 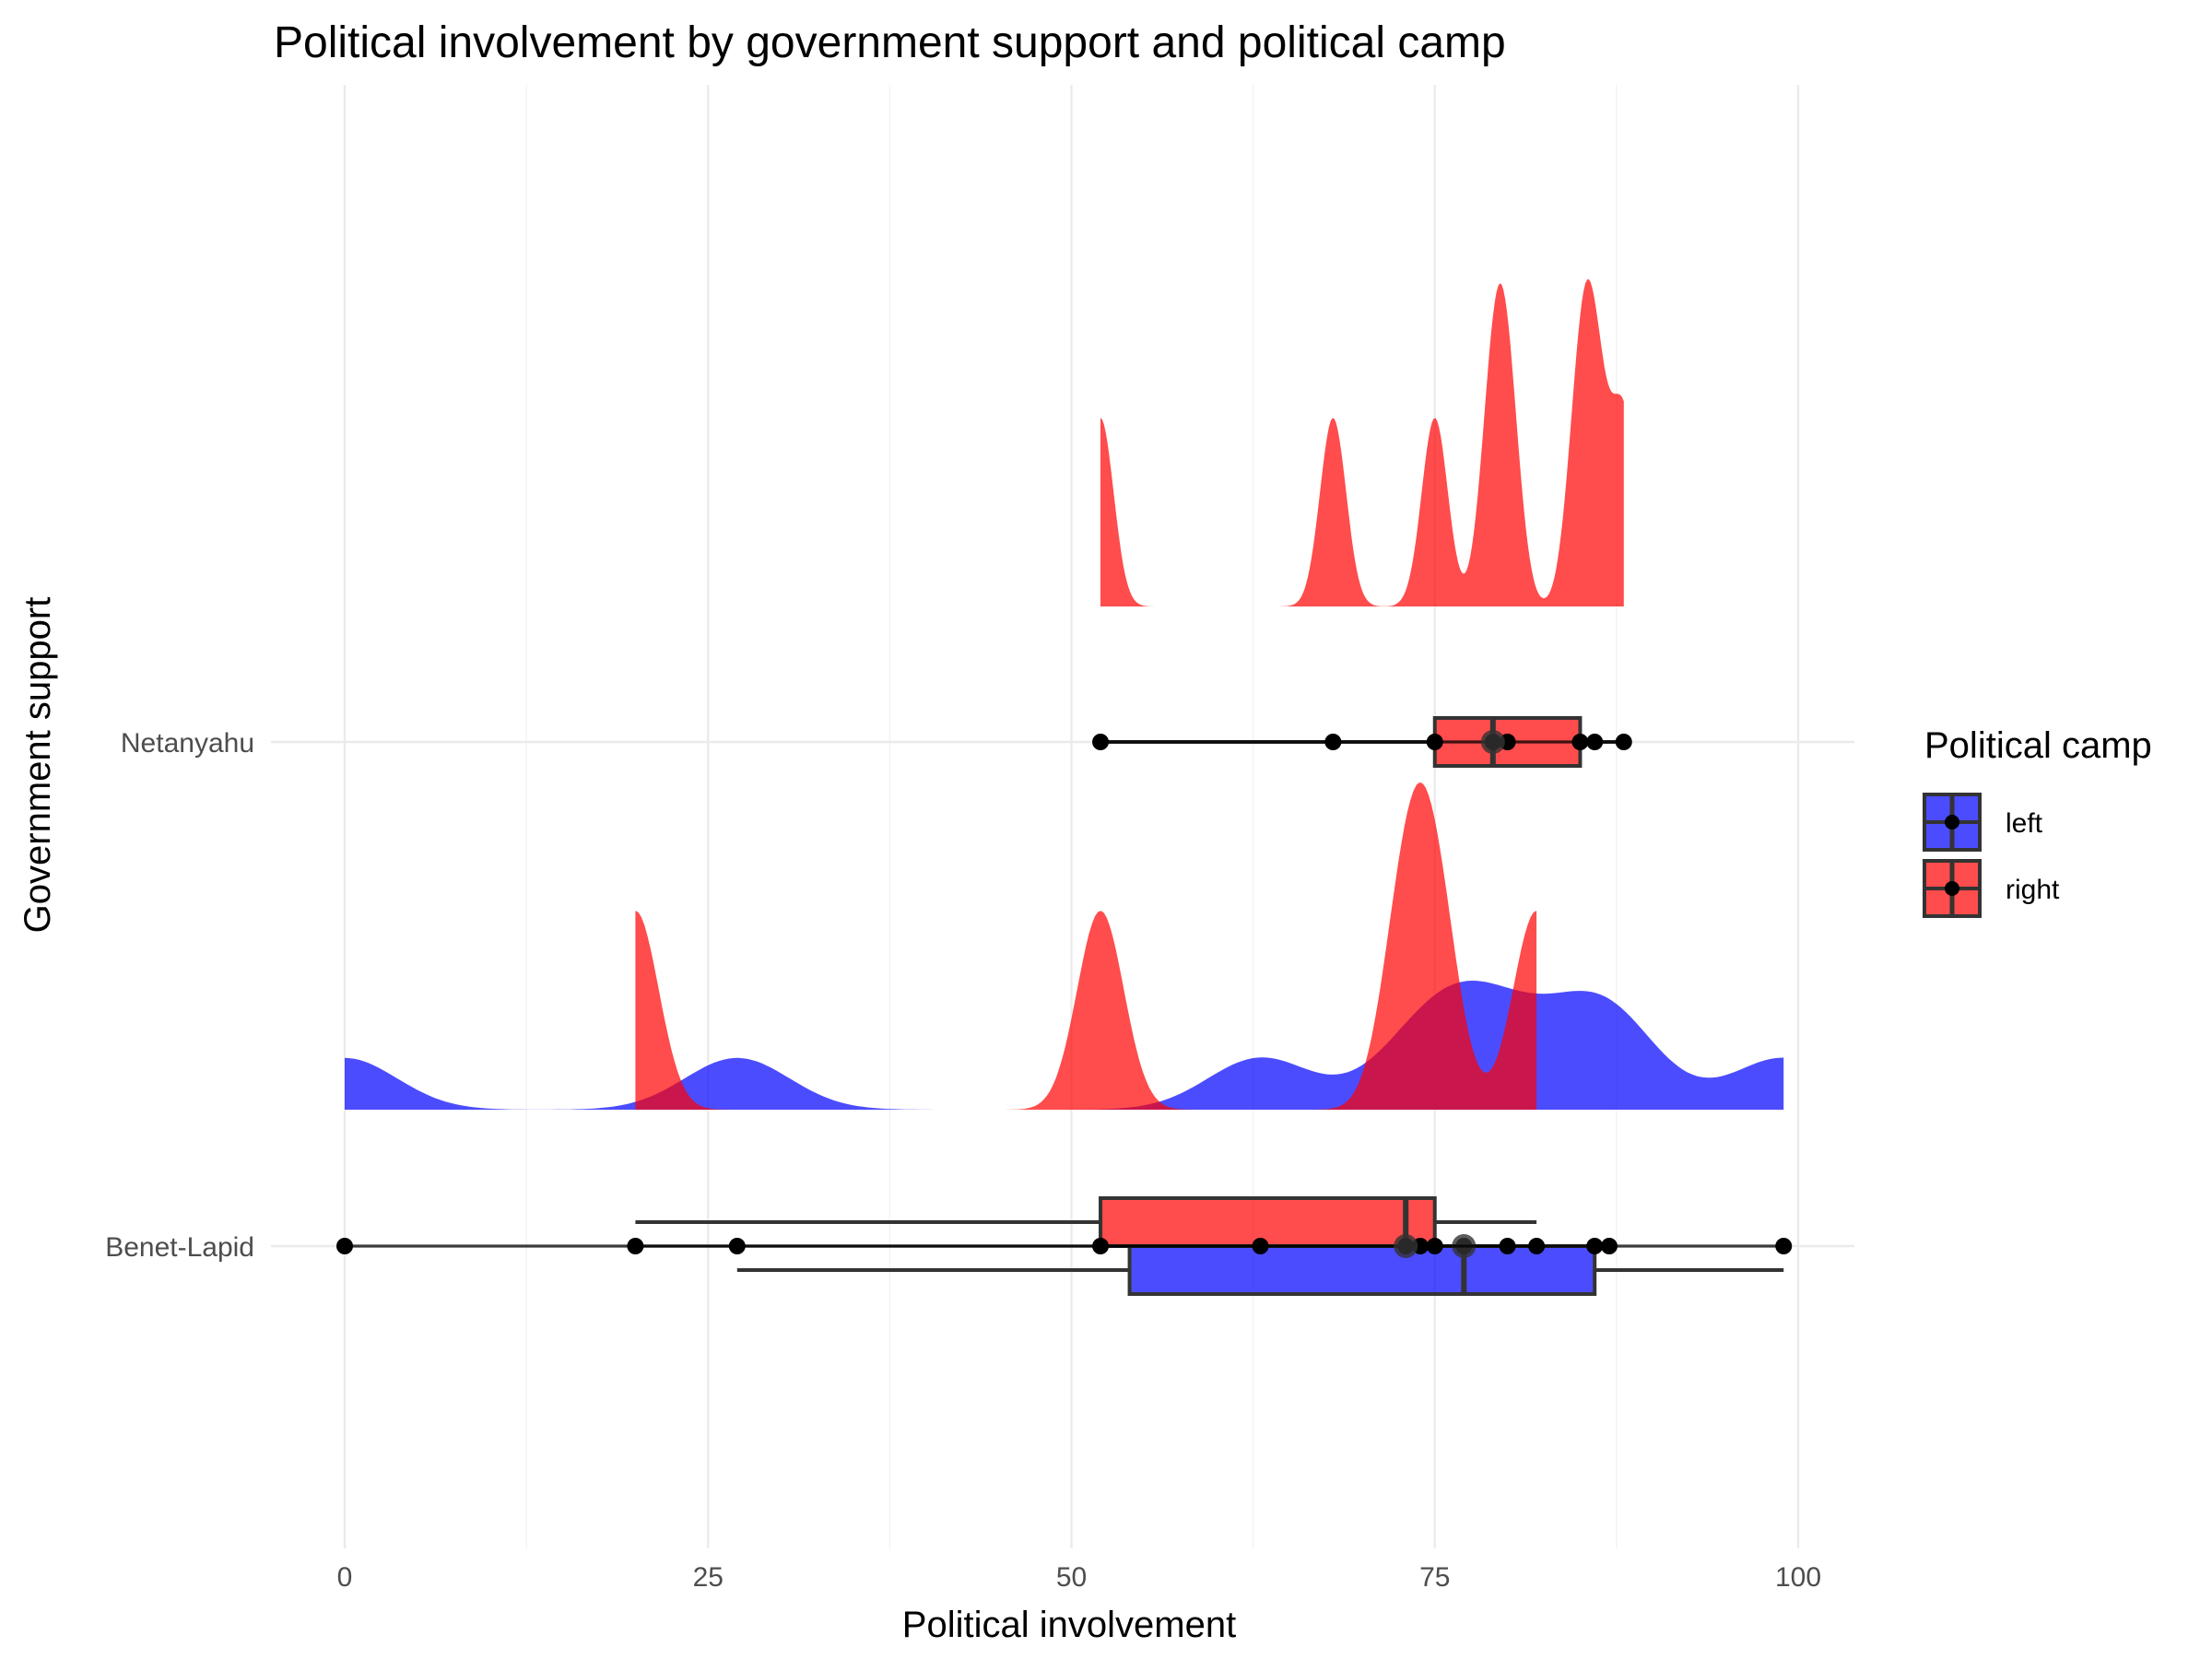 What do you see at coordinates (179, 1247) in the screenshot?
I see `y-tick-label: Benet-Lapid` at bounding box center [179, 1247].